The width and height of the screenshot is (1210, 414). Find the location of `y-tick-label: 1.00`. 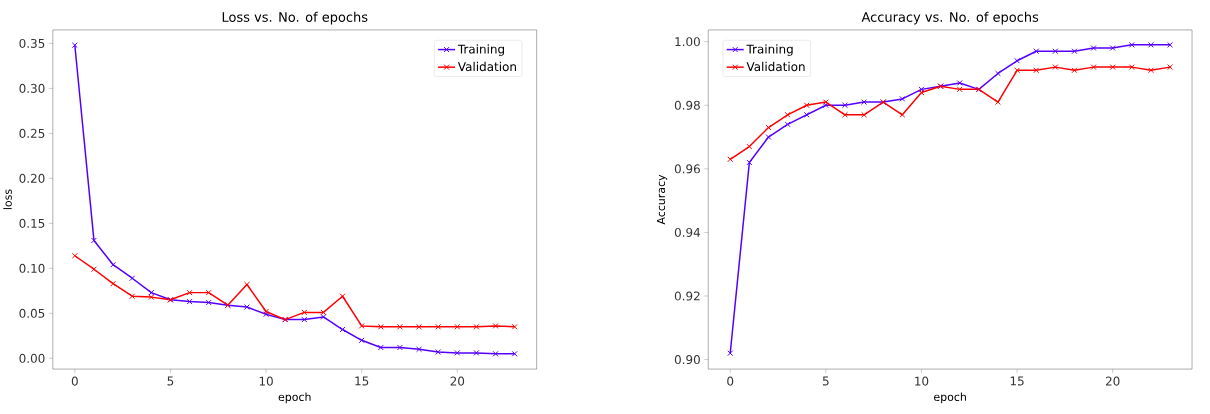

y-tick-label: 1.00 is located at coordinates (687, 42).